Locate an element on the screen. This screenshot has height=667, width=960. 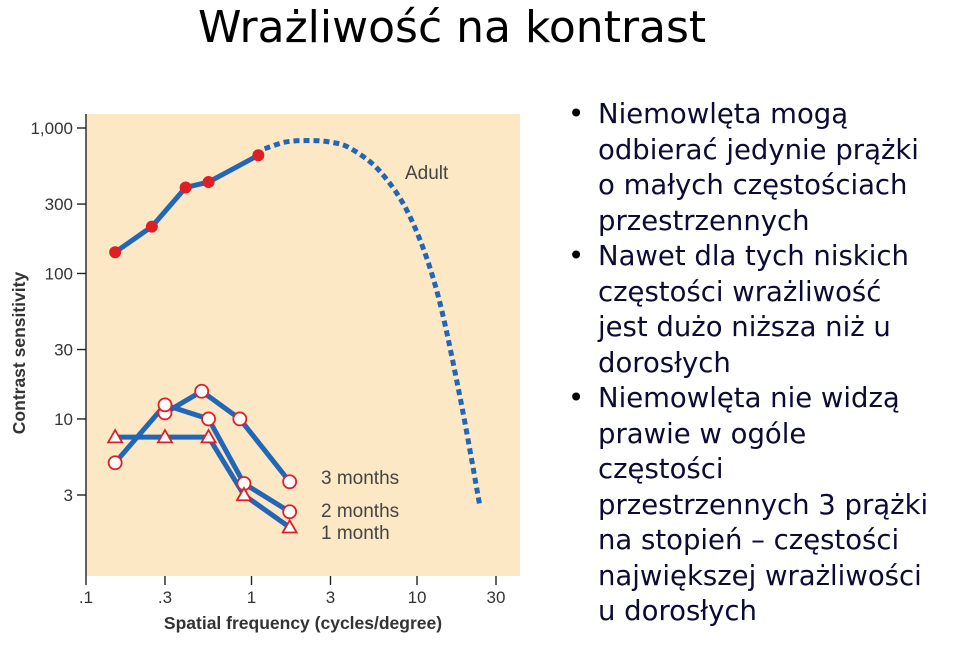
bullet-line: odbierać jedynie prążki is located at coordinates (758, 149).